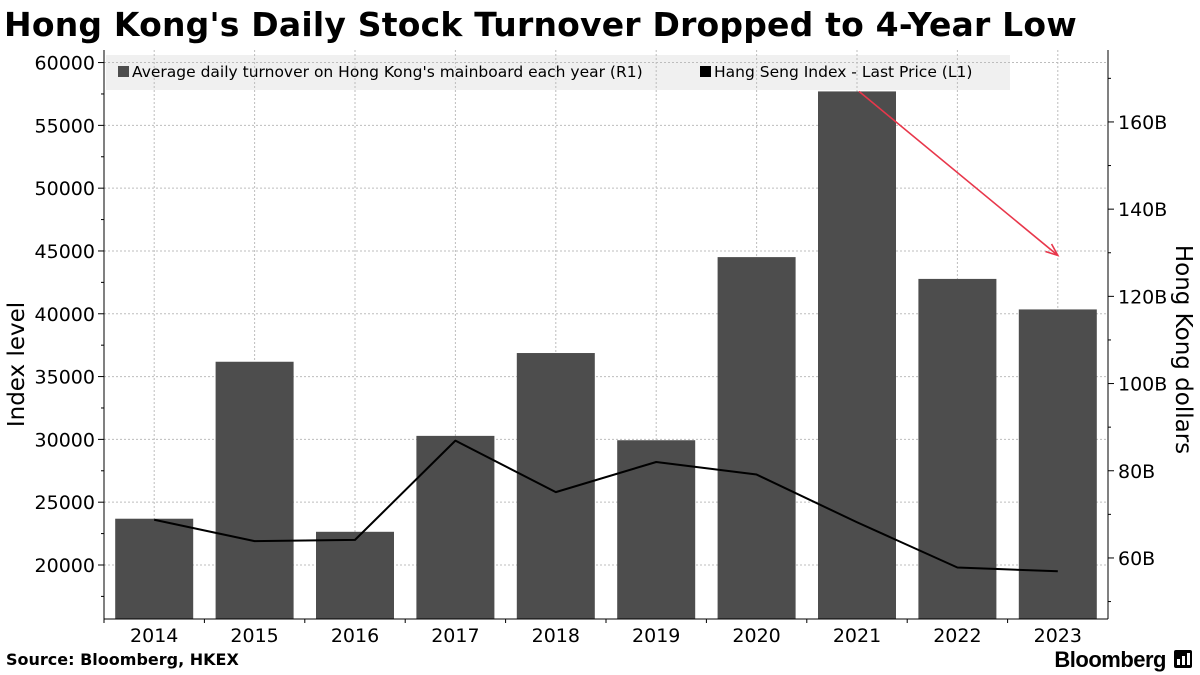 Image resolution: width=1200 pixels, height=675 pixels. I want to click on source-note: Source: Bloomberg, HKEX, so click(122, 659).